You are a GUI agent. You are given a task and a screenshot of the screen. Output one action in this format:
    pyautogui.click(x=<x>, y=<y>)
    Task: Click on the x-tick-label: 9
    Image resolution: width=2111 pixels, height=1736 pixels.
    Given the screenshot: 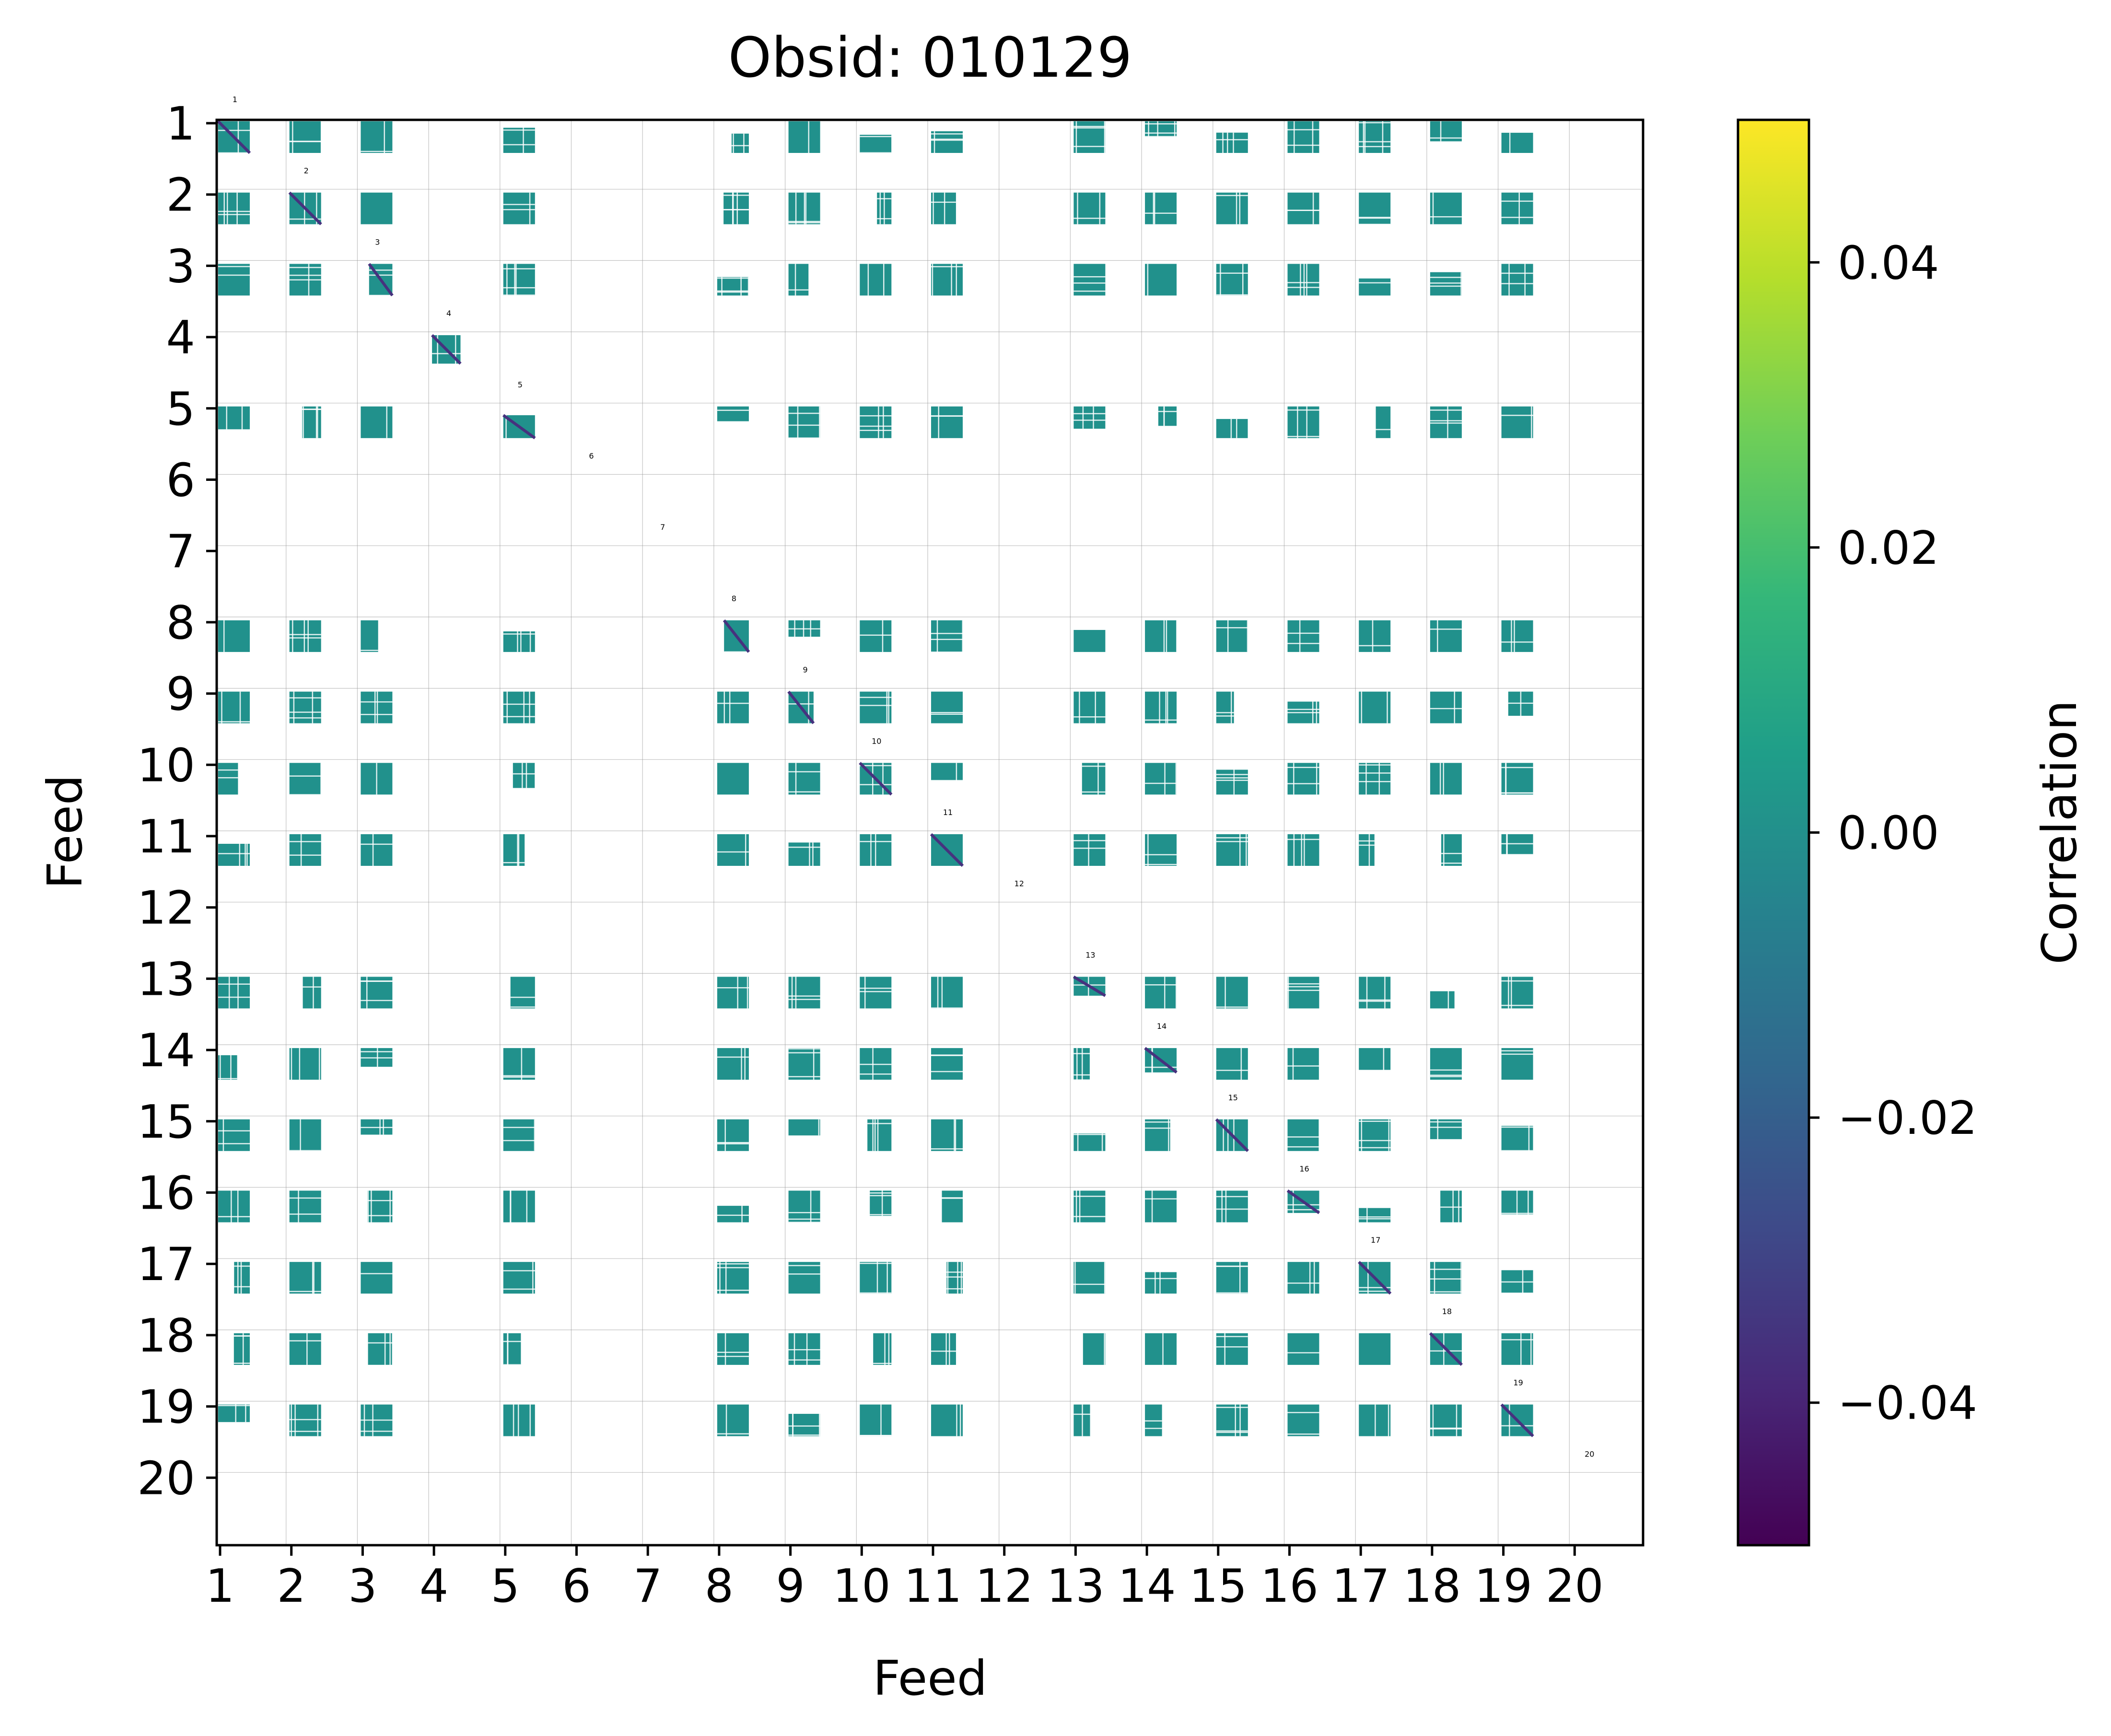 What is the action you would take?
    pyautogui.click(x=790, y=1586)
    